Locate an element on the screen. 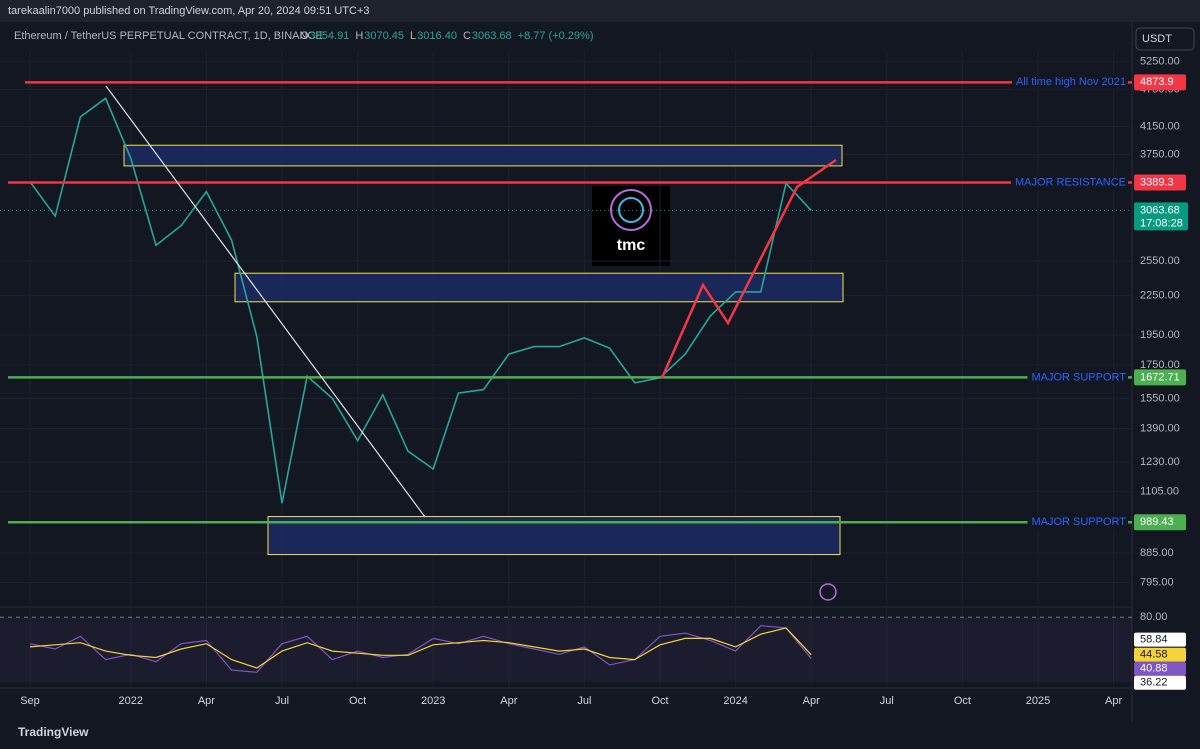 The height and width of the screenshot is (749, 1200). y-tick-label: 1550.00 is located at coordinates (1160, 398).